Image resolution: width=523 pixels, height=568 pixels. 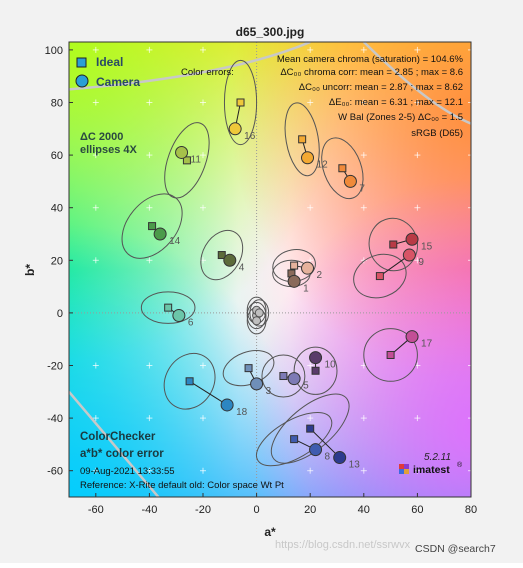 What do you see at coordinates (54, 51) in the screenshot?
I see `y-tick-label: 100` at bounding box center [54, 51].